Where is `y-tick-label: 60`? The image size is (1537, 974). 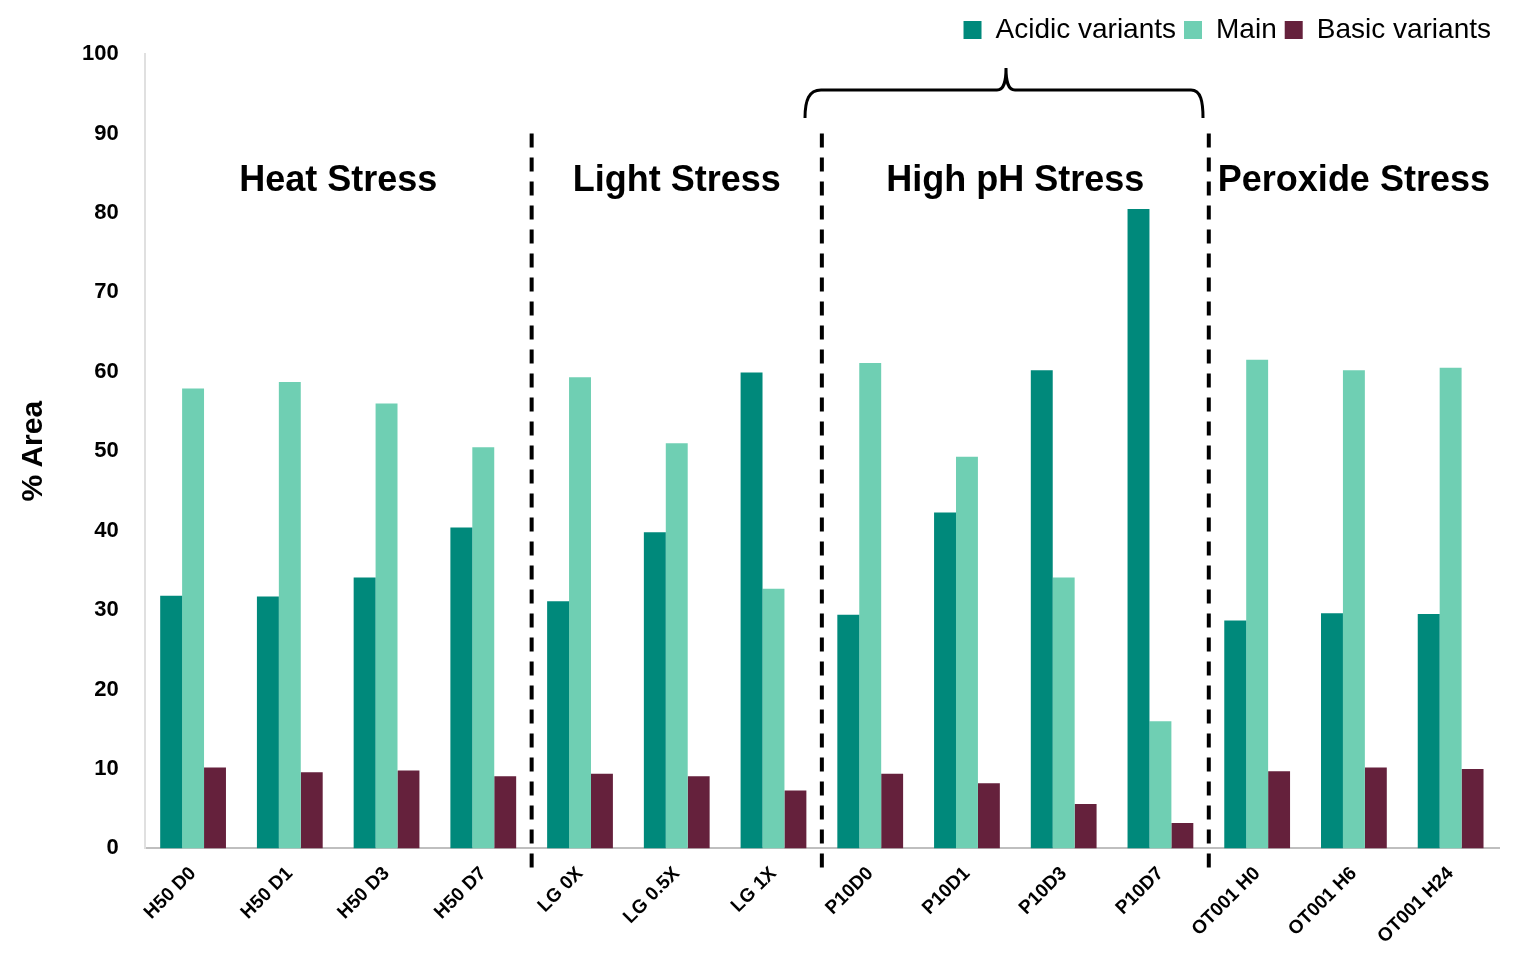
y-tick-label: 60 is located at coordinates (106, 370).